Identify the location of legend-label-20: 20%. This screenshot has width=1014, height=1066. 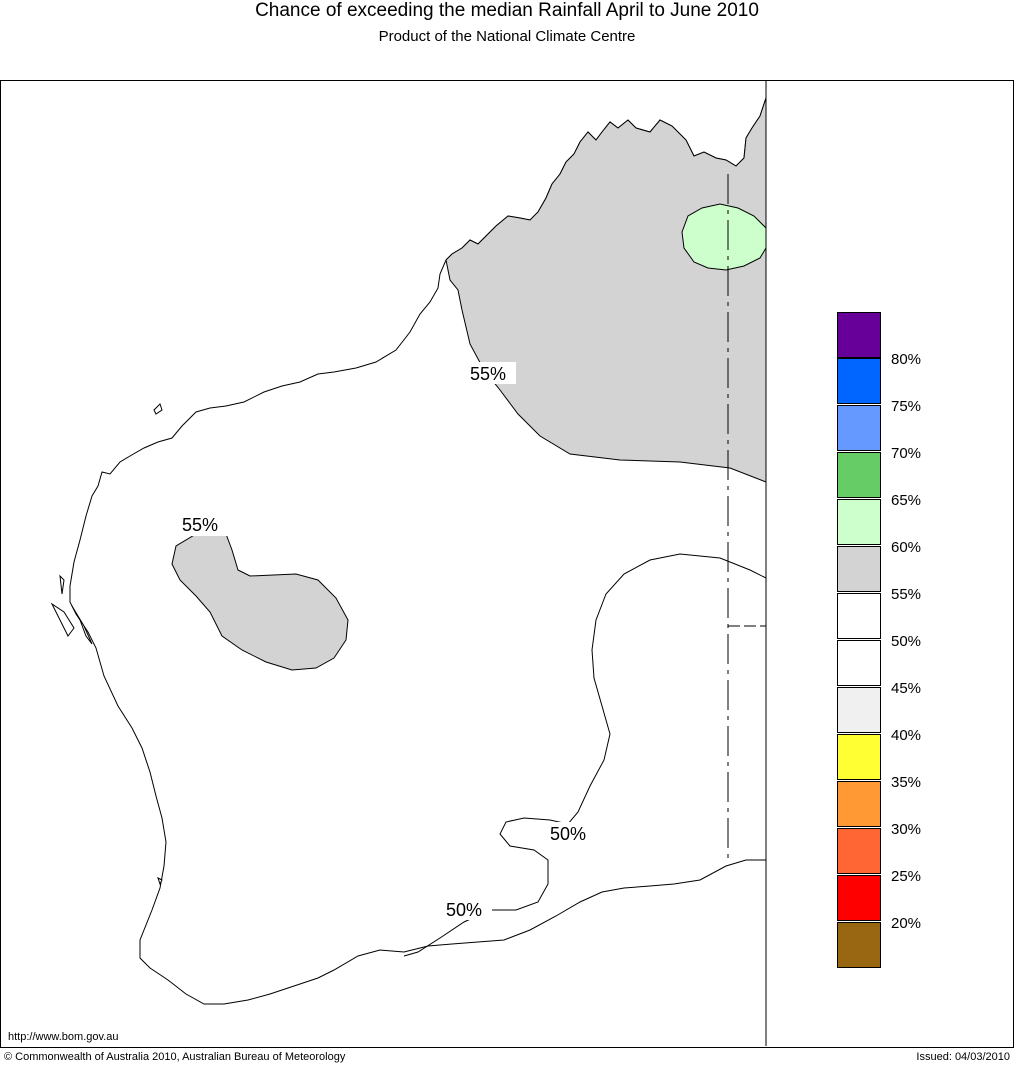
(906, 923).